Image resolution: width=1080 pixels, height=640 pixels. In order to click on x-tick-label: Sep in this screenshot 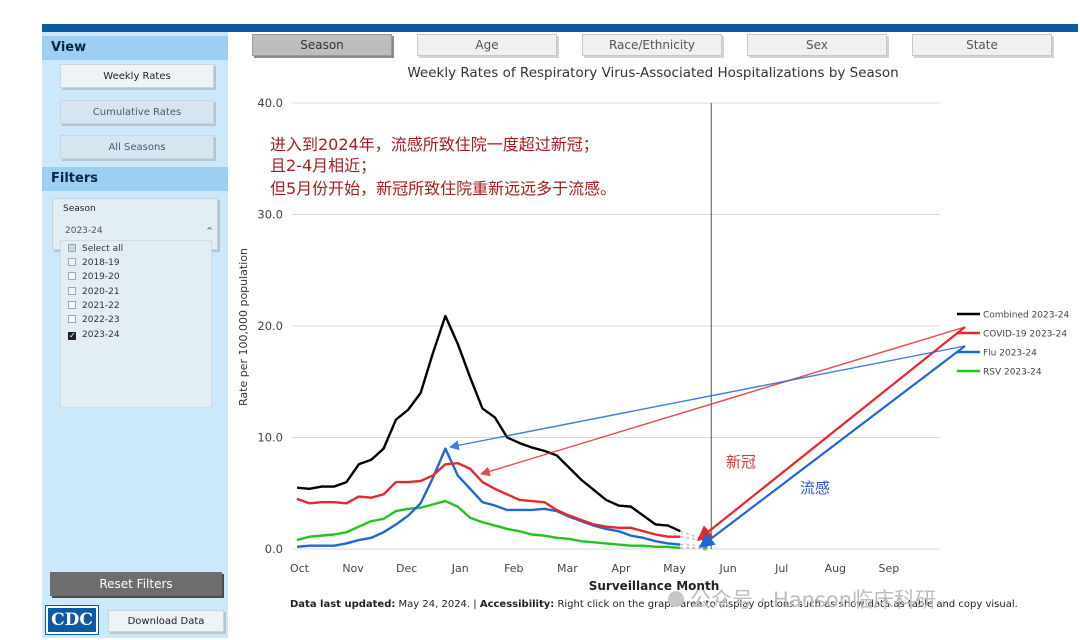, I will do `click(889, 568)`.